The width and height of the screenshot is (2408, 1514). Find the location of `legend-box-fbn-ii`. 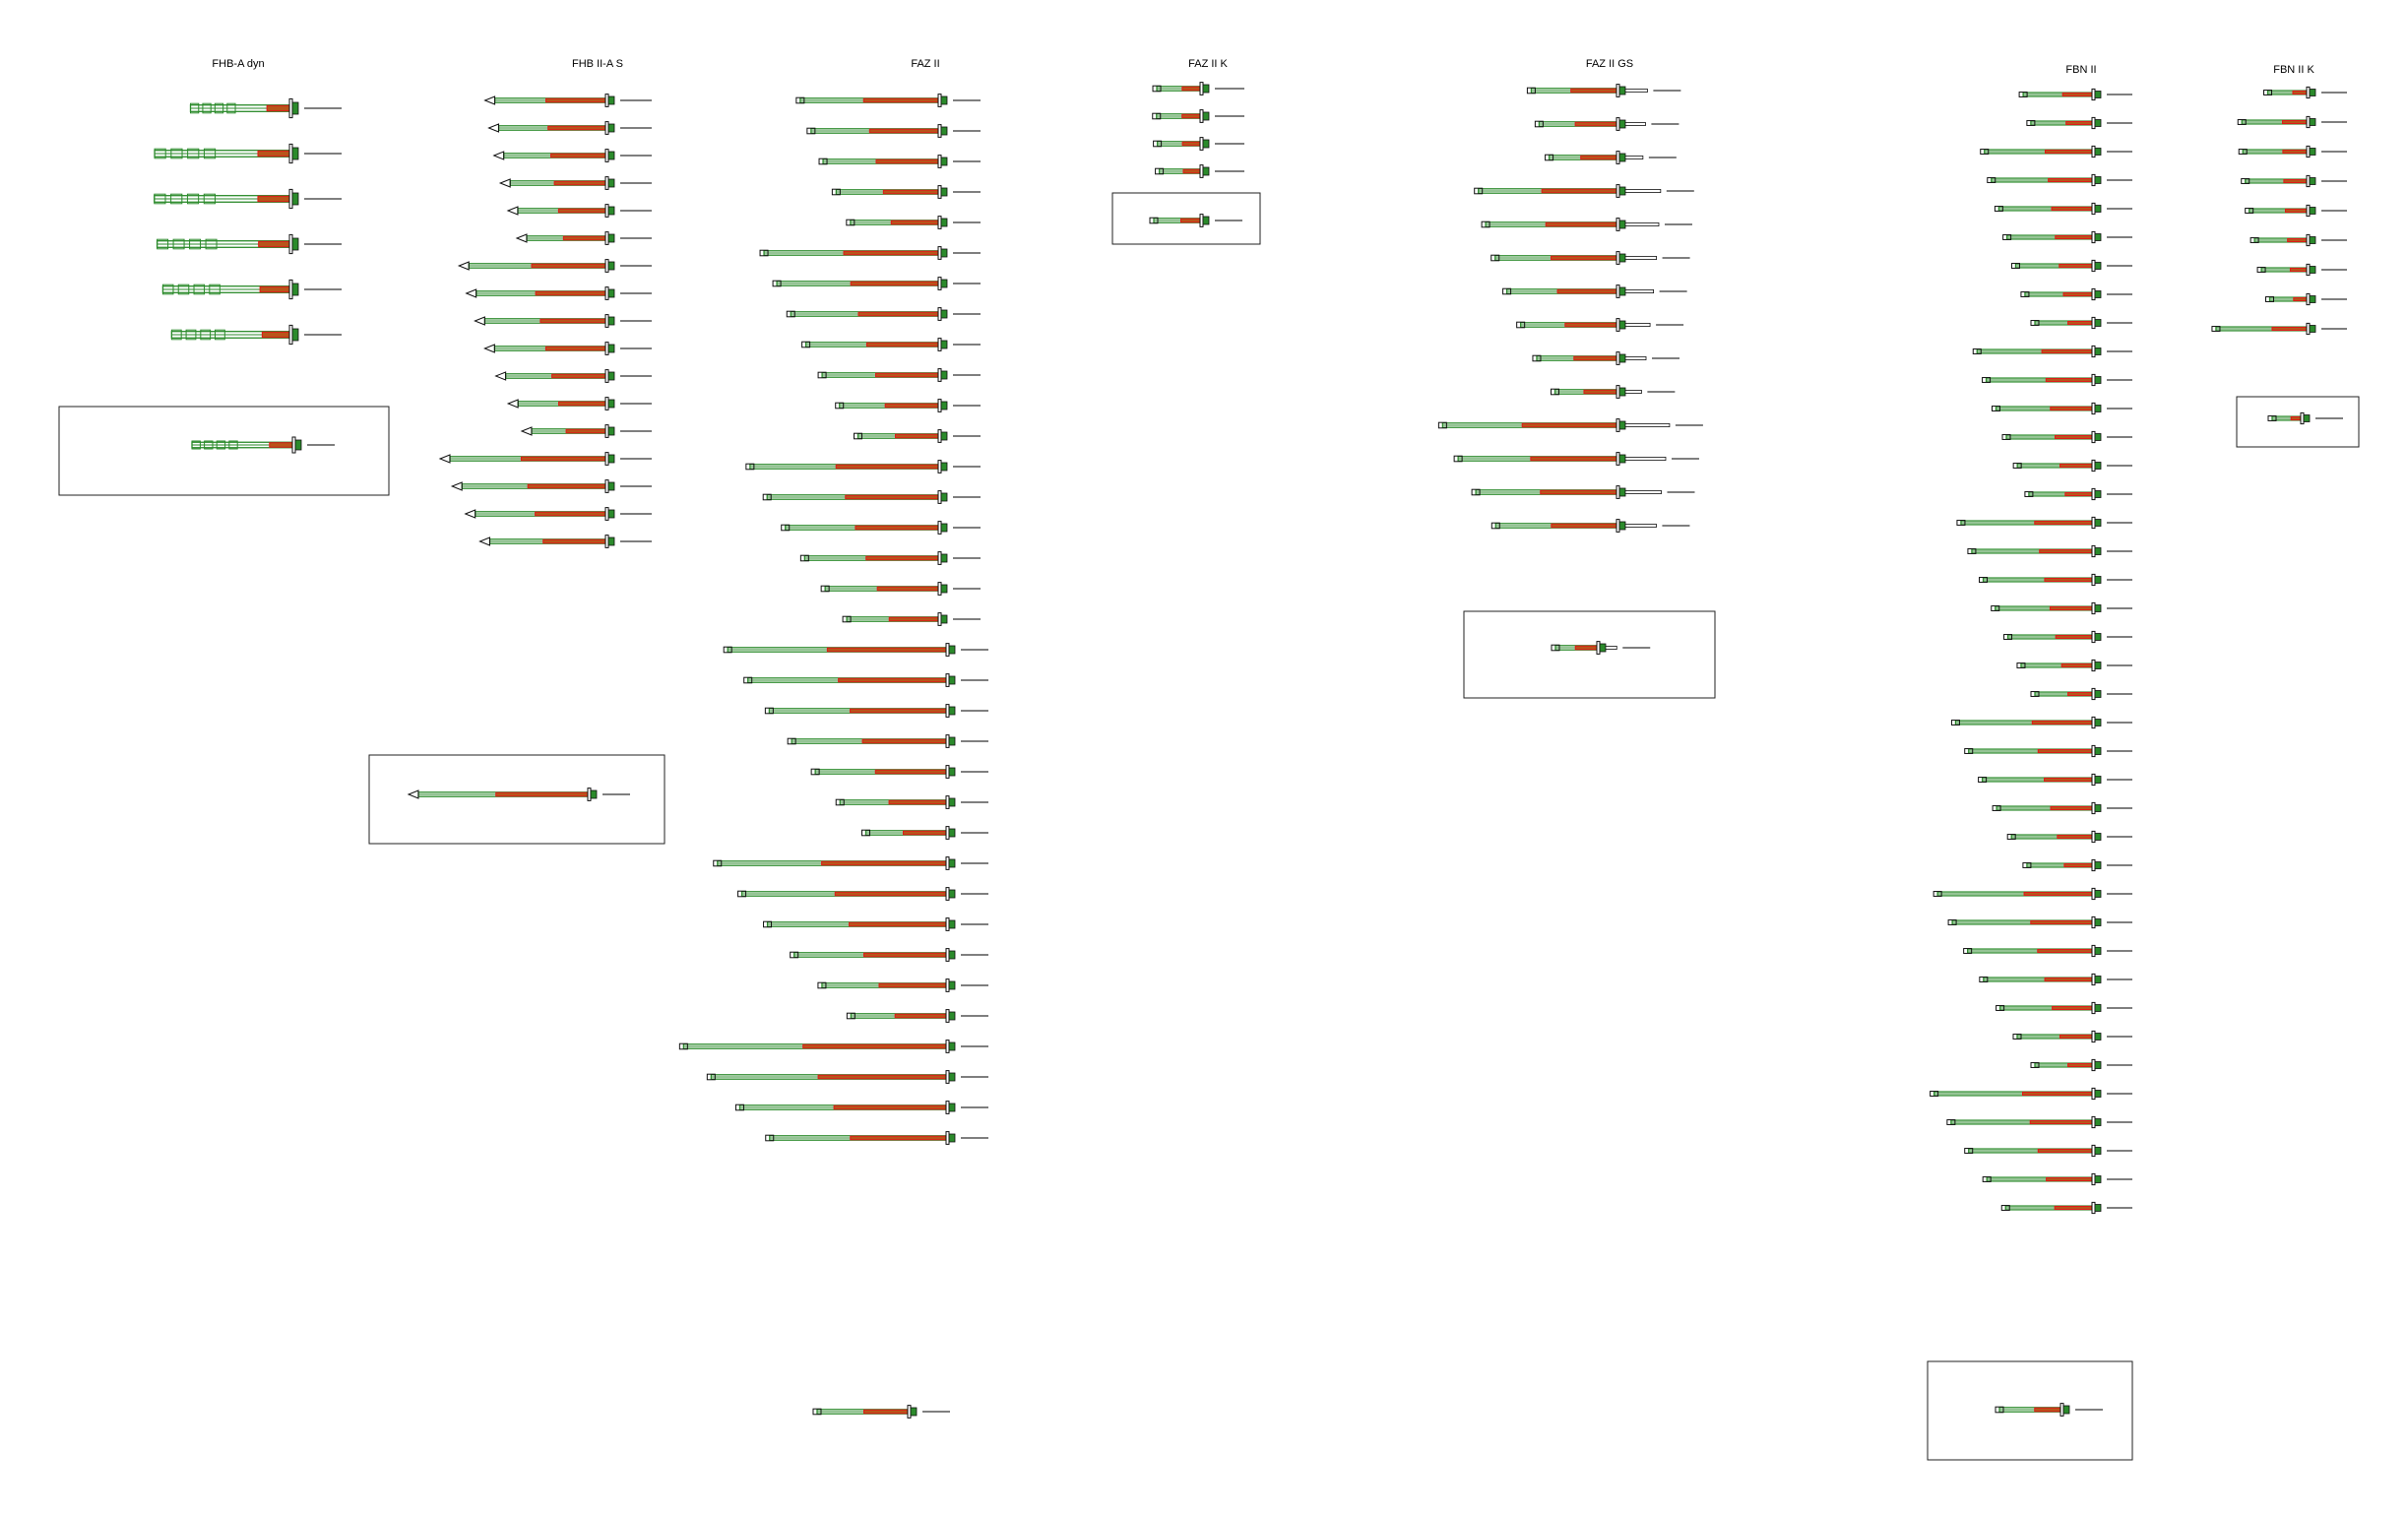

legend-box-fbn-ii is located at coordinates (2030, 1411).